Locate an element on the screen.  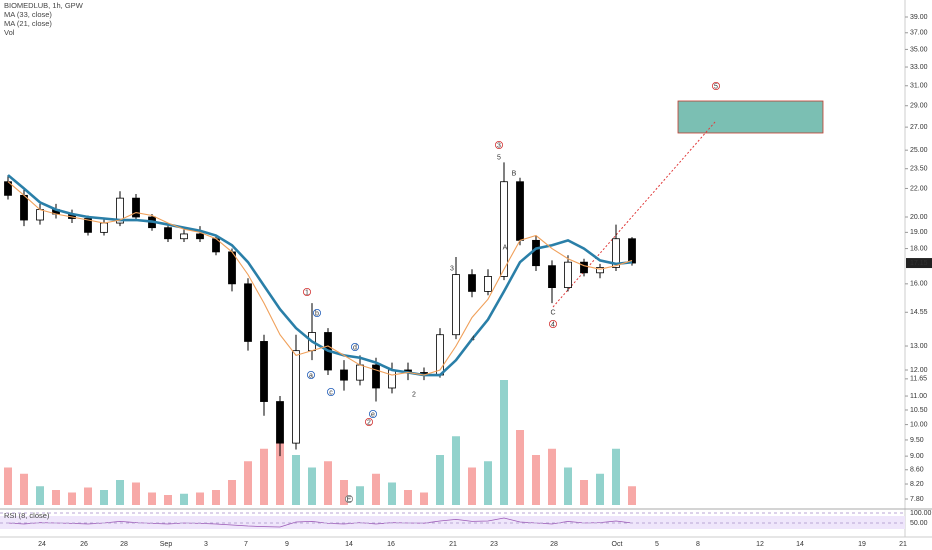
x-tick-label: 24 is located at coordinates (42, 544).